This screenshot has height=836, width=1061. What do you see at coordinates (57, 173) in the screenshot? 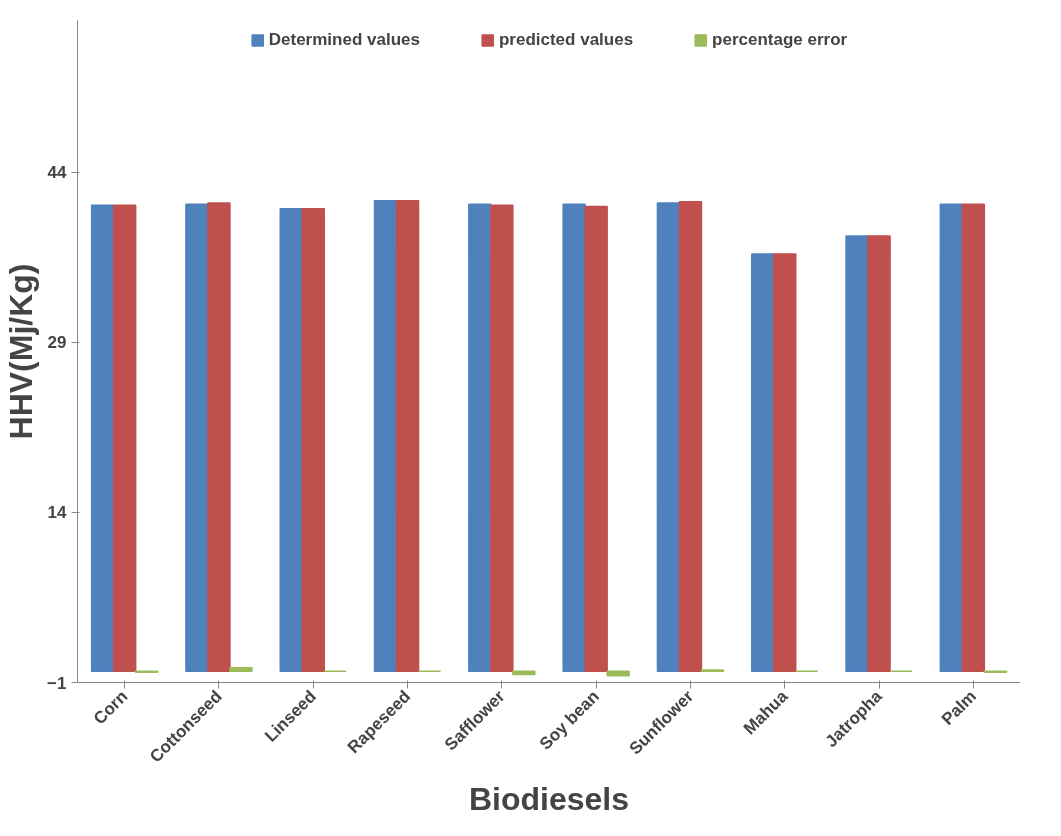
I see `y-tick-label: 44` at bounding box center [57, 173].